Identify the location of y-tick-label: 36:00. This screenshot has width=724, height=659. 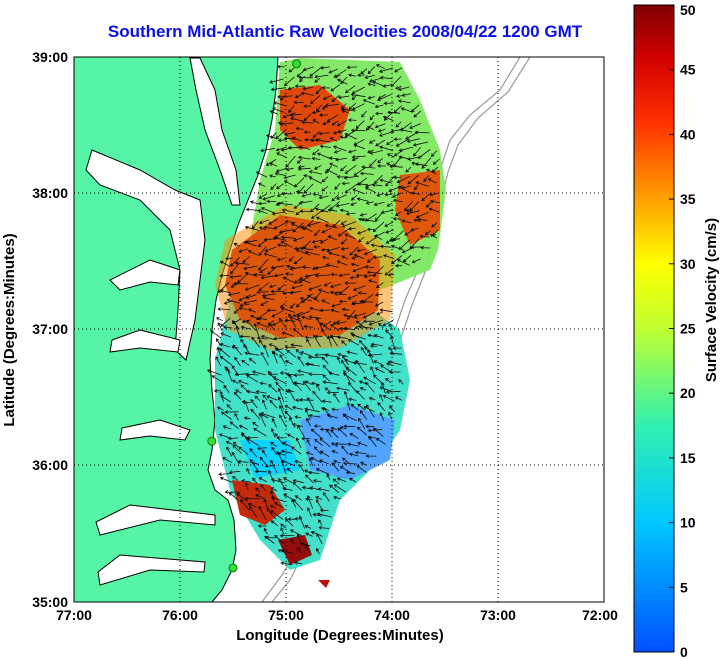
(50, 465).